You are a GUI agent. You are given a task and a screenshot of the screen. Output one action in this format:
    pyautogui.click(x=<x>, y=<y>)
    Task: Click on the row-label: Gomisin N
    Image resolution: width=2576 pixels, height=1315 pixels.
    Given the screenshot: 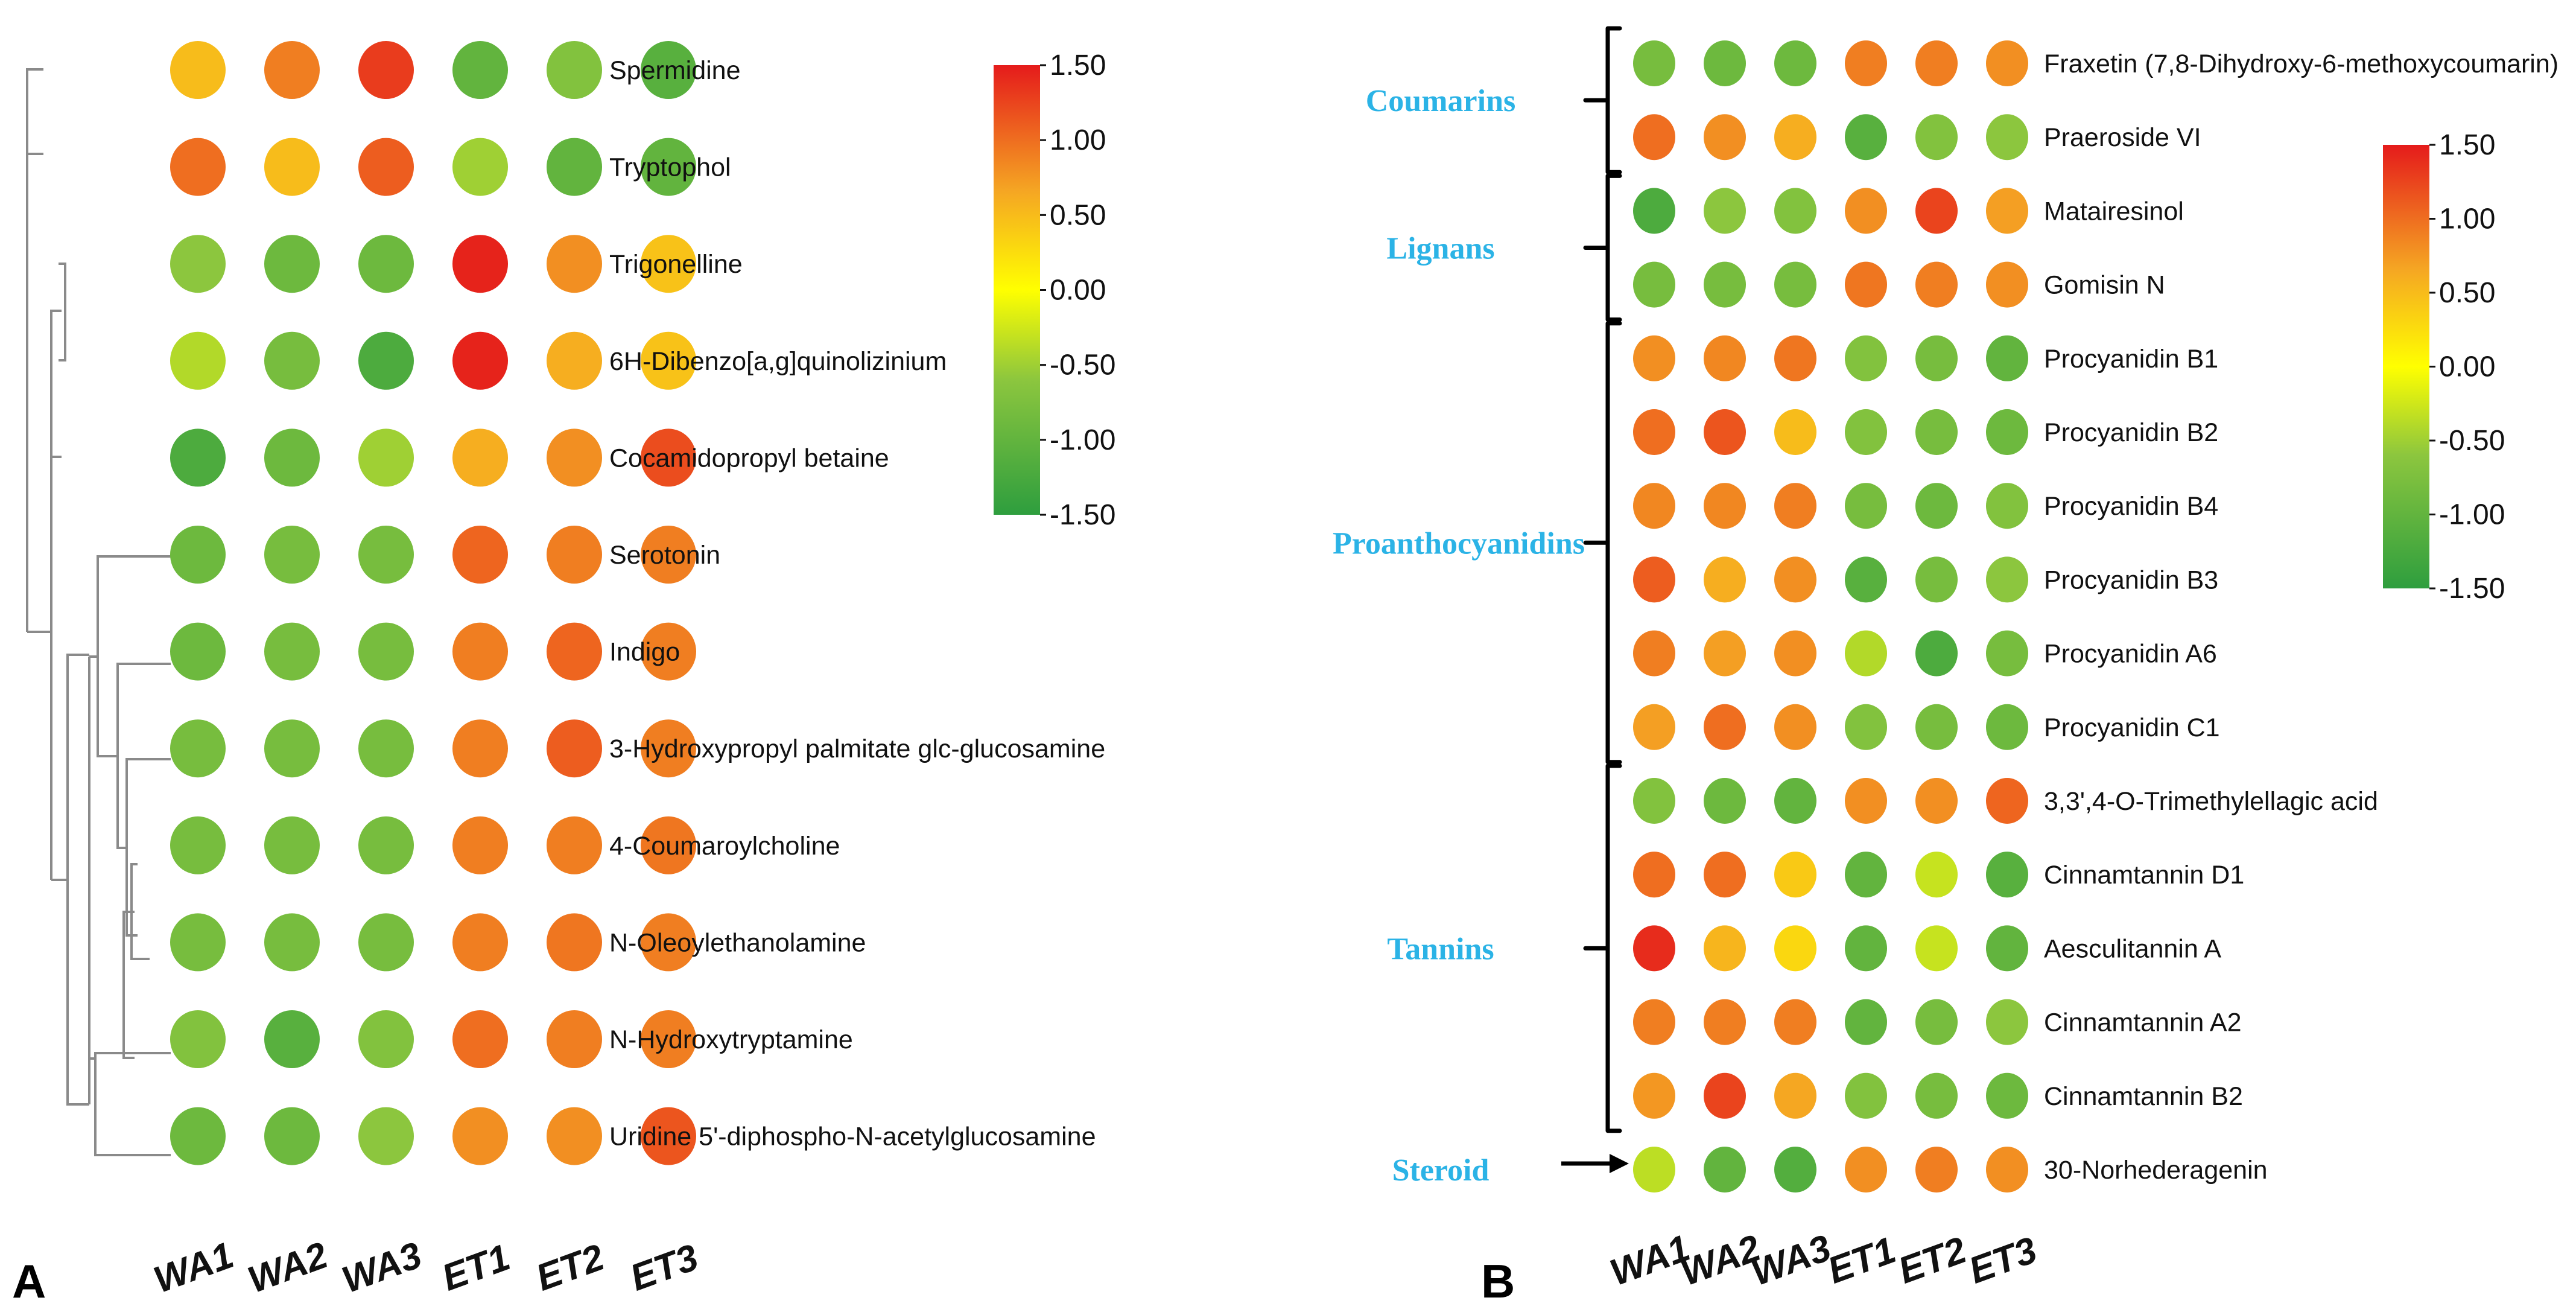 What is the action you would take?
    pyautogui.click(x=2104, y=285)
    